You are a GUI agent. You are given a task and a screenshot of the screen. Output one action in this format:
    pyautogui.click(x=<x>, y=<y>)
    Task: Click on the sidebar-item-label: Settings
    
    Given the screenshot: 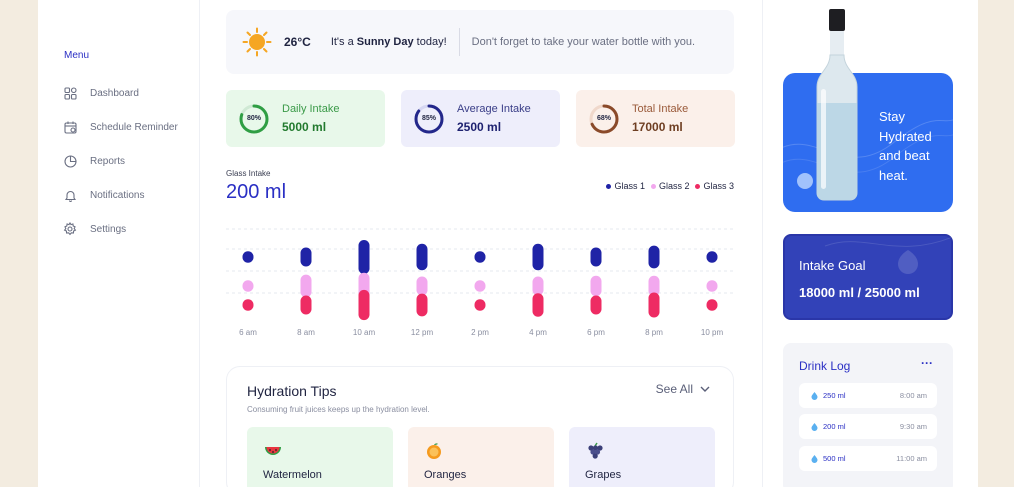 What is the action you would take?
    pyautogui.click(x=108, y=229)
    